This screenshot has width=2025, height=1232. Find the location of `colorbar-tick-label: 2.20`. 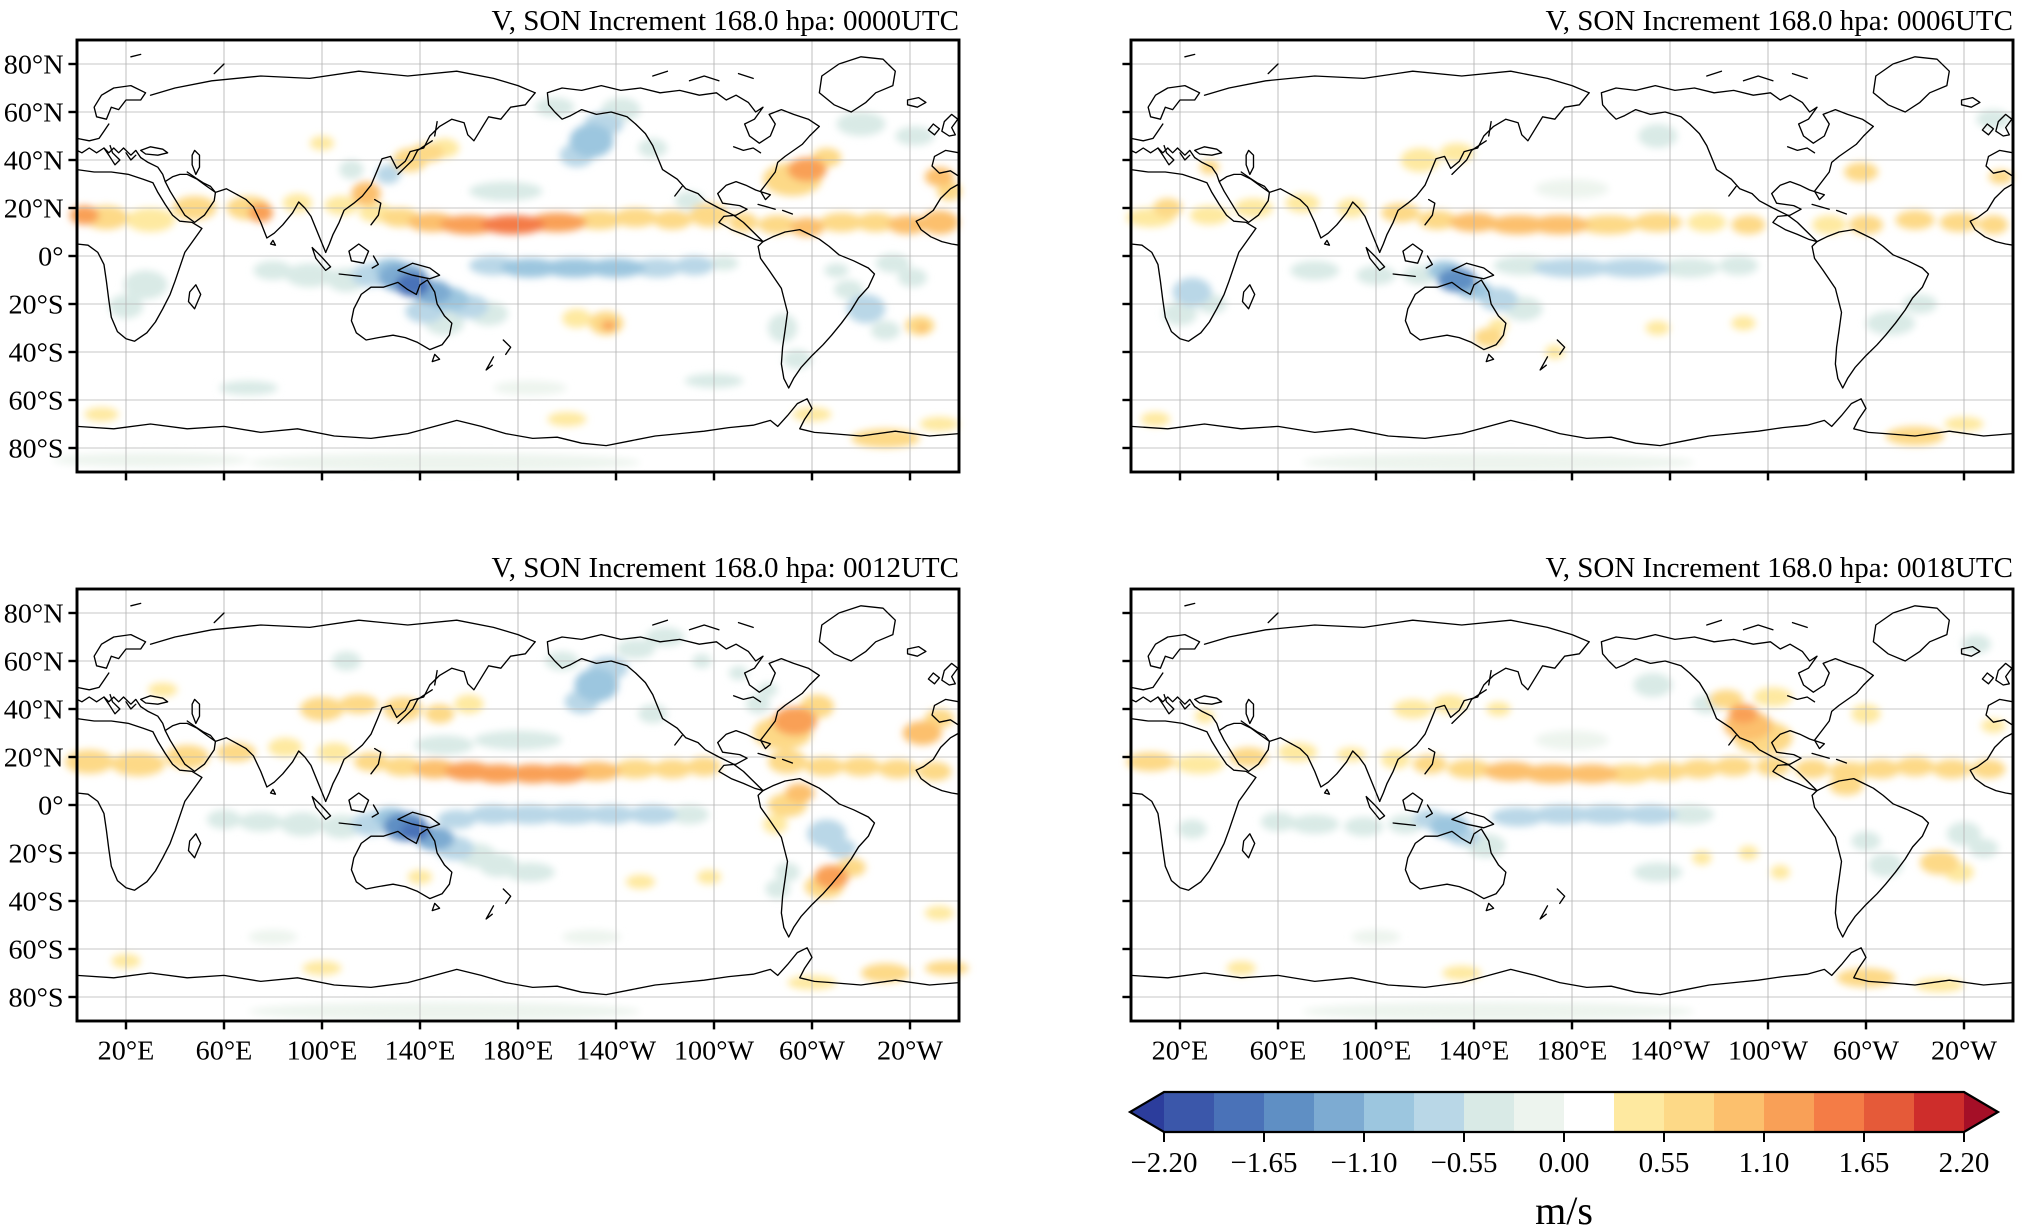

colorbar-tick-label: 2.20 is located at coordinates (1964, 1163).